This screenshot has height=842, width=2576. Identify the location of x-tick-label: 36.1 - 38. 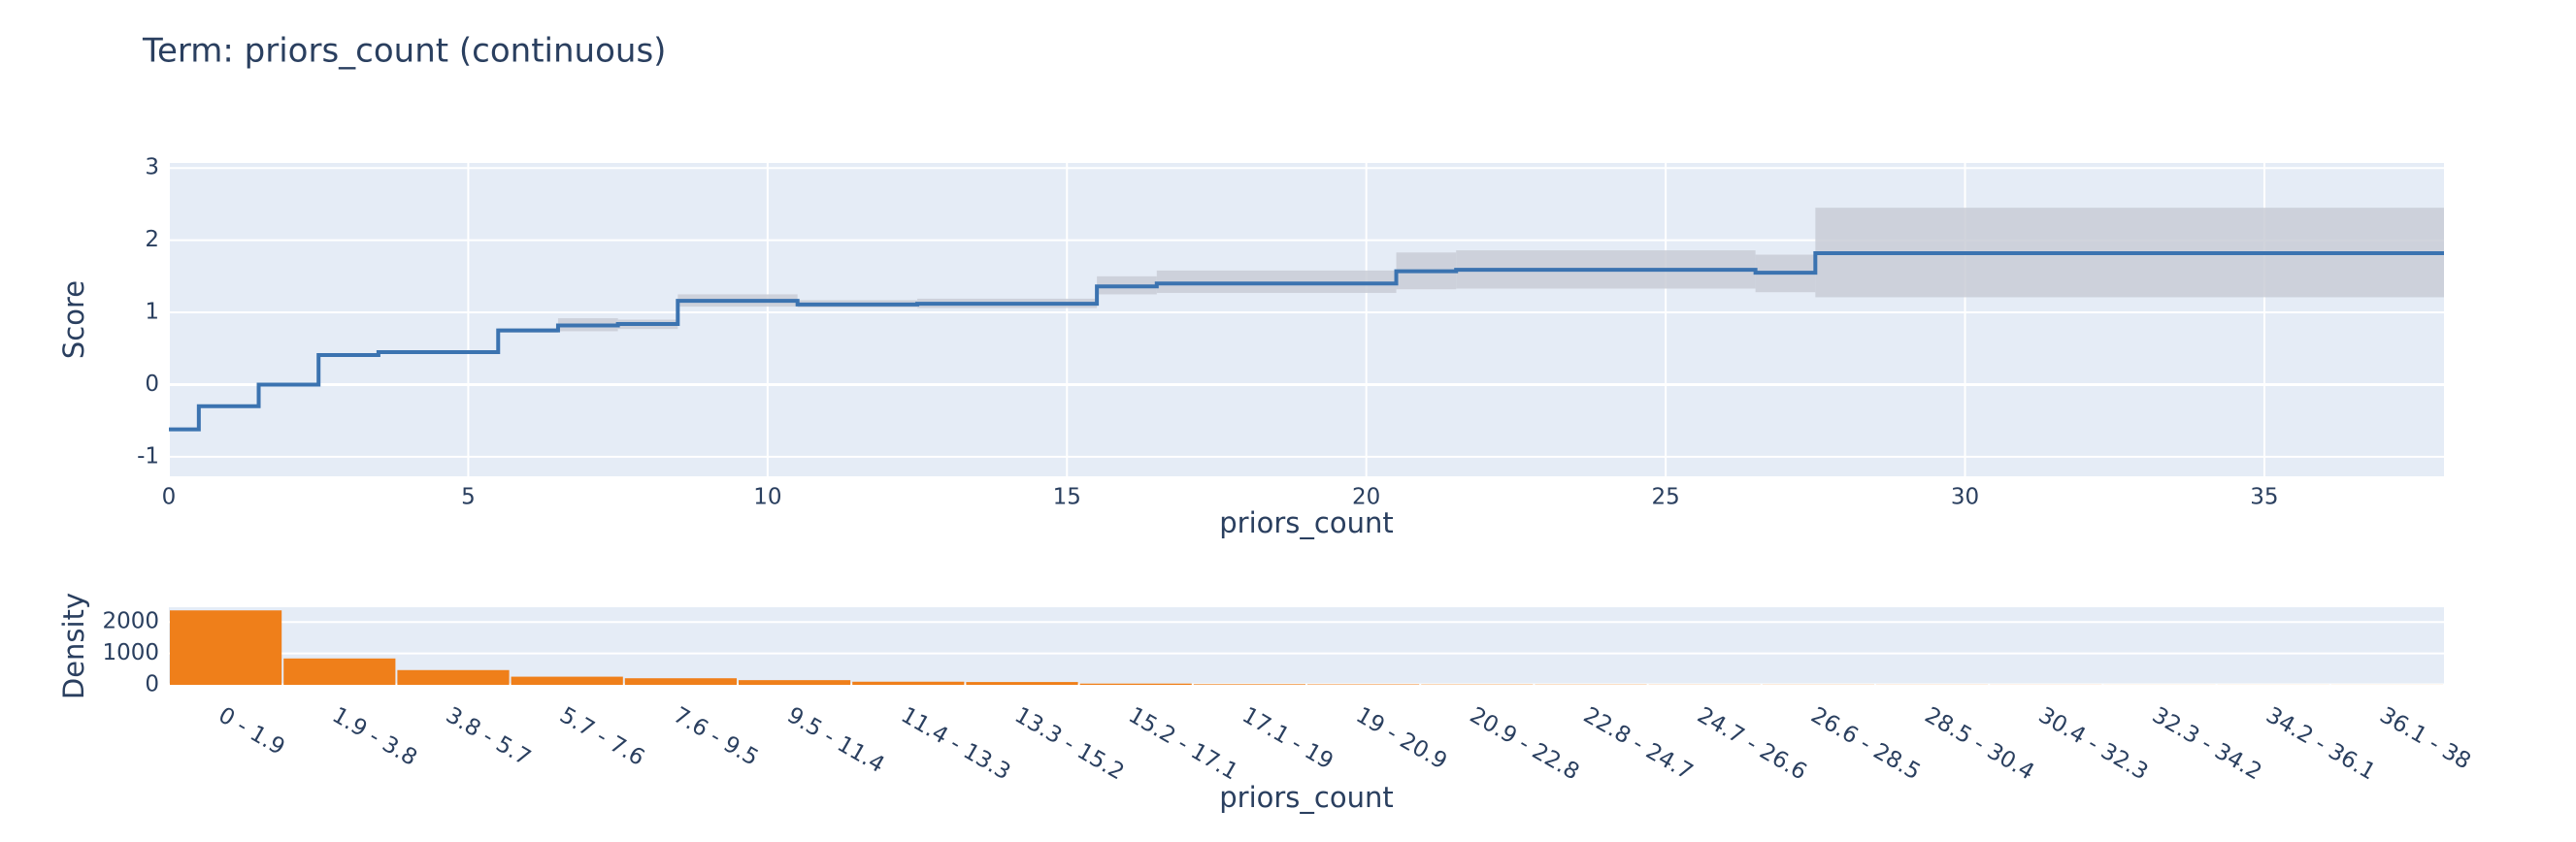
(2425, 738).